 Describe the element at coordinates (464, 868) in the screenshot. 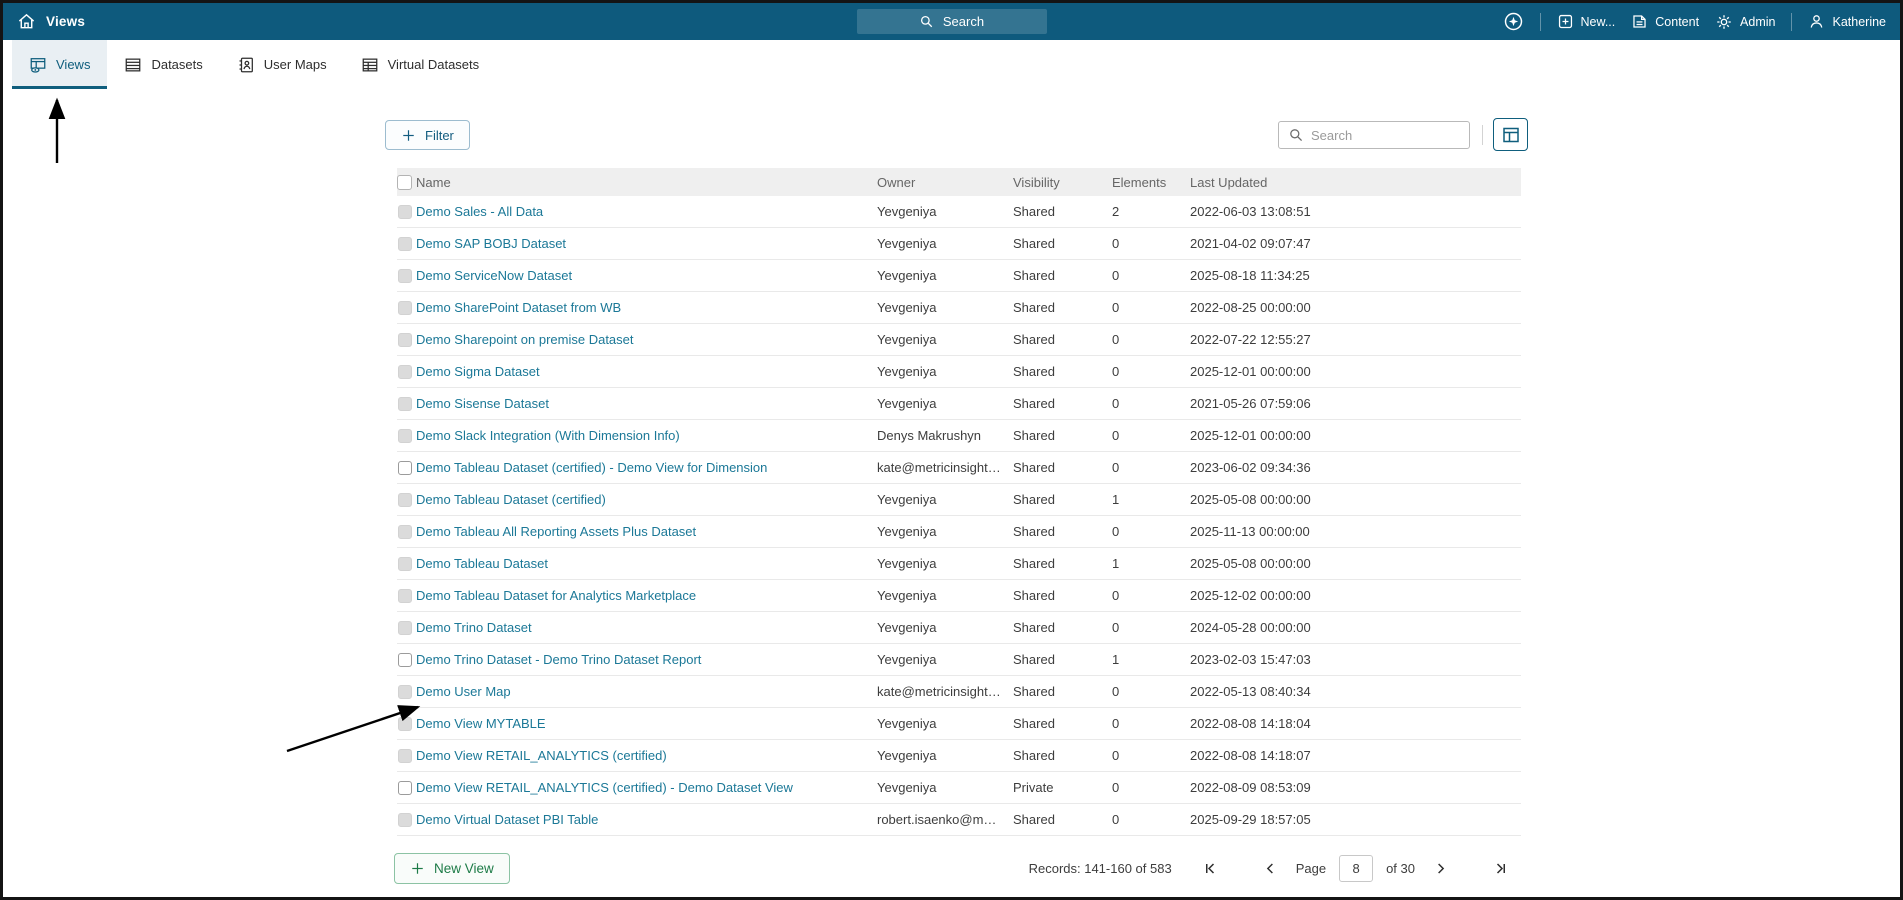

I see `new-view-label: New View` at that location.